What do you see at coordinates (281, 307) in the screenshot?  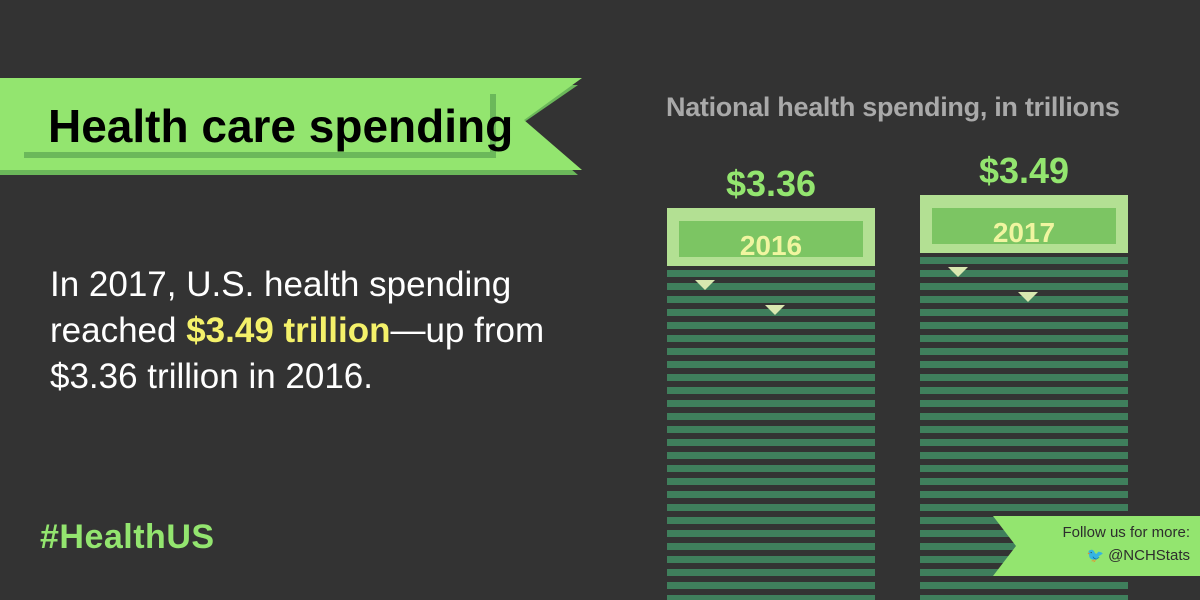 I see `statement-part-1: In 2017, U.S. health spending reached` at bounding box center [281, 307].